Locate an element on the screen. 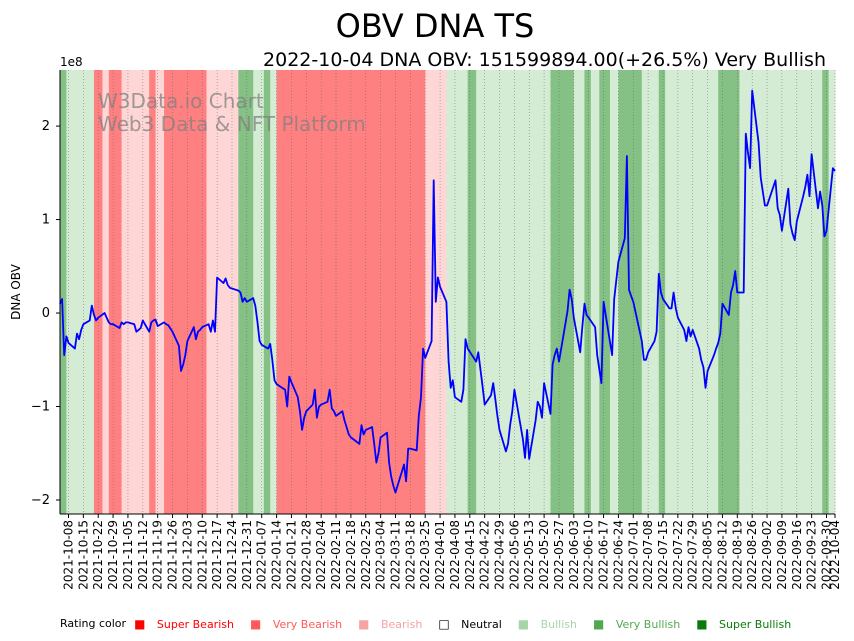 This screenshot has height=641, width=854. x-tick-label: 2022-03-25 is located at coordinates (425, 555).